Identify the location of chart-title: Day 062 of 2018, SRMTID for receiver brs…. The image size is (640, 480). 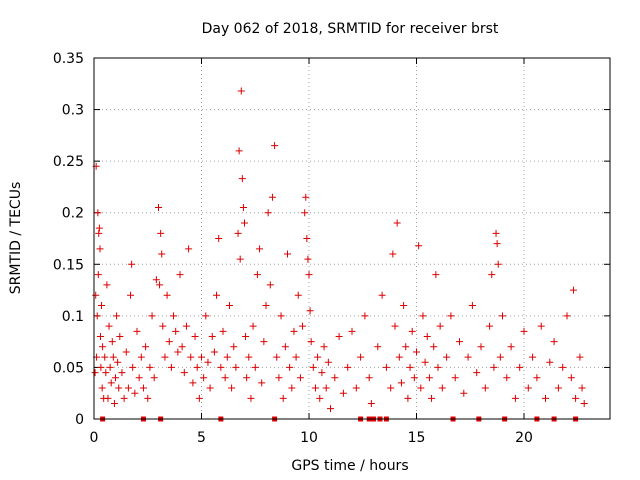
(350, 29).